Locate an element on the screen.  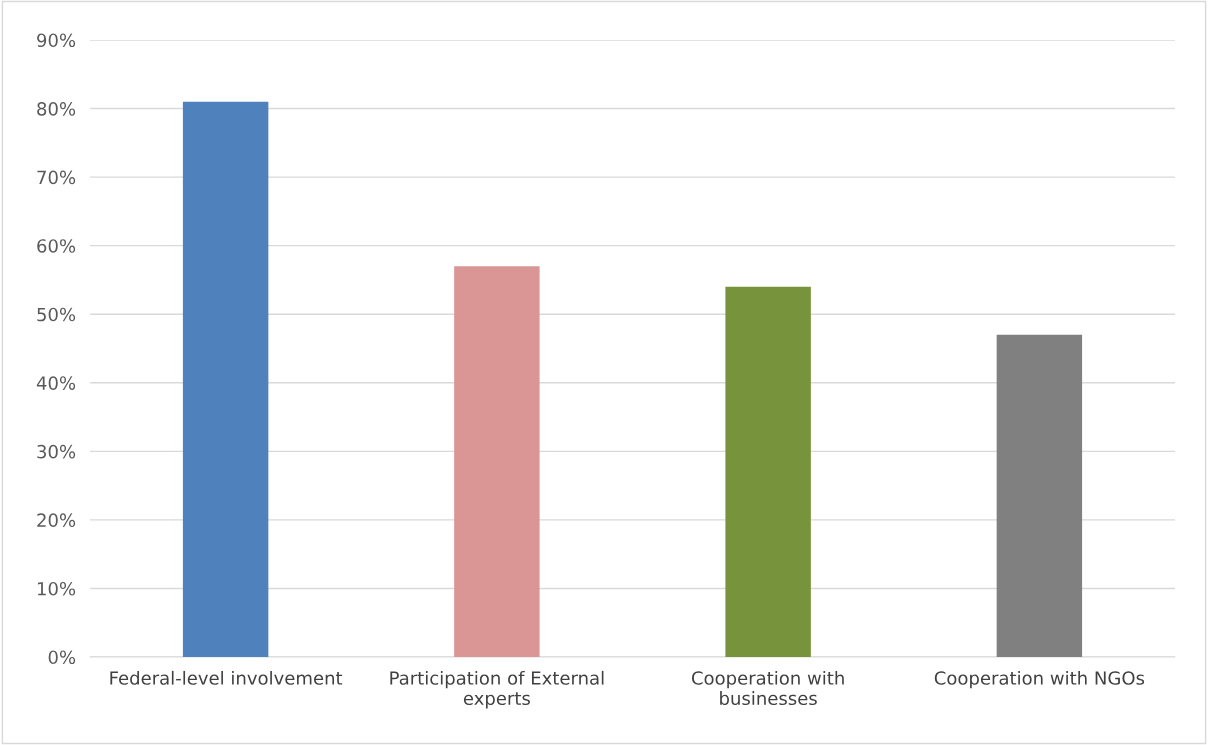
y-tick-label: 90% is located at coordinates (56, 40).